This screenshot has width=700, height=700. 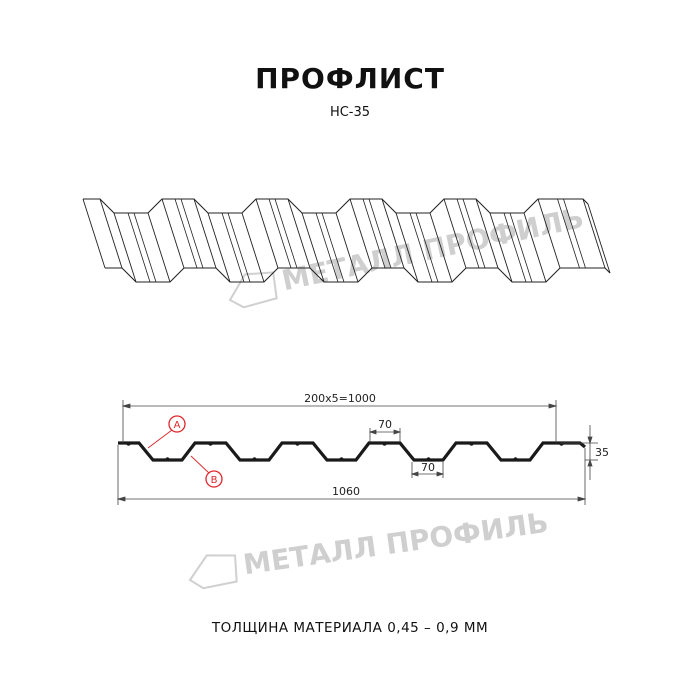 I want to click on dimension-labels: 200x5=1000 1060 70 70 35, so click(x=456, y=445).